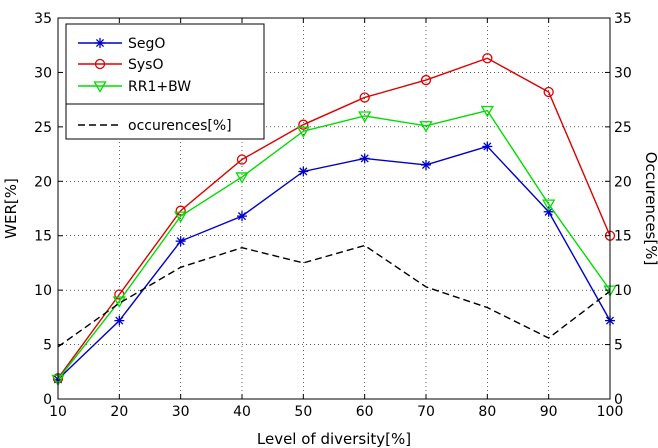  Describe the element at coordinates (58, 412) in the screenshot. I see `x-tick-label: 10` at that location.